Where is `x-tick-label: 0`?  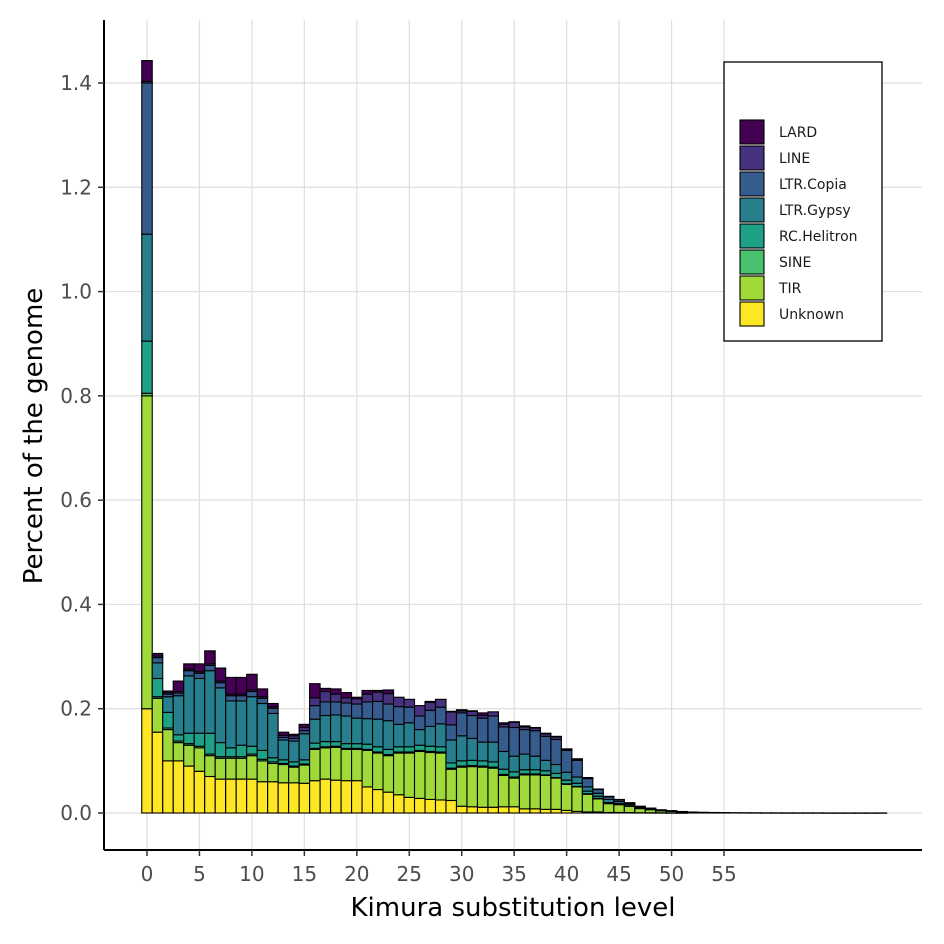
x-tick-label: 0 is located at coordinates (147, 874).